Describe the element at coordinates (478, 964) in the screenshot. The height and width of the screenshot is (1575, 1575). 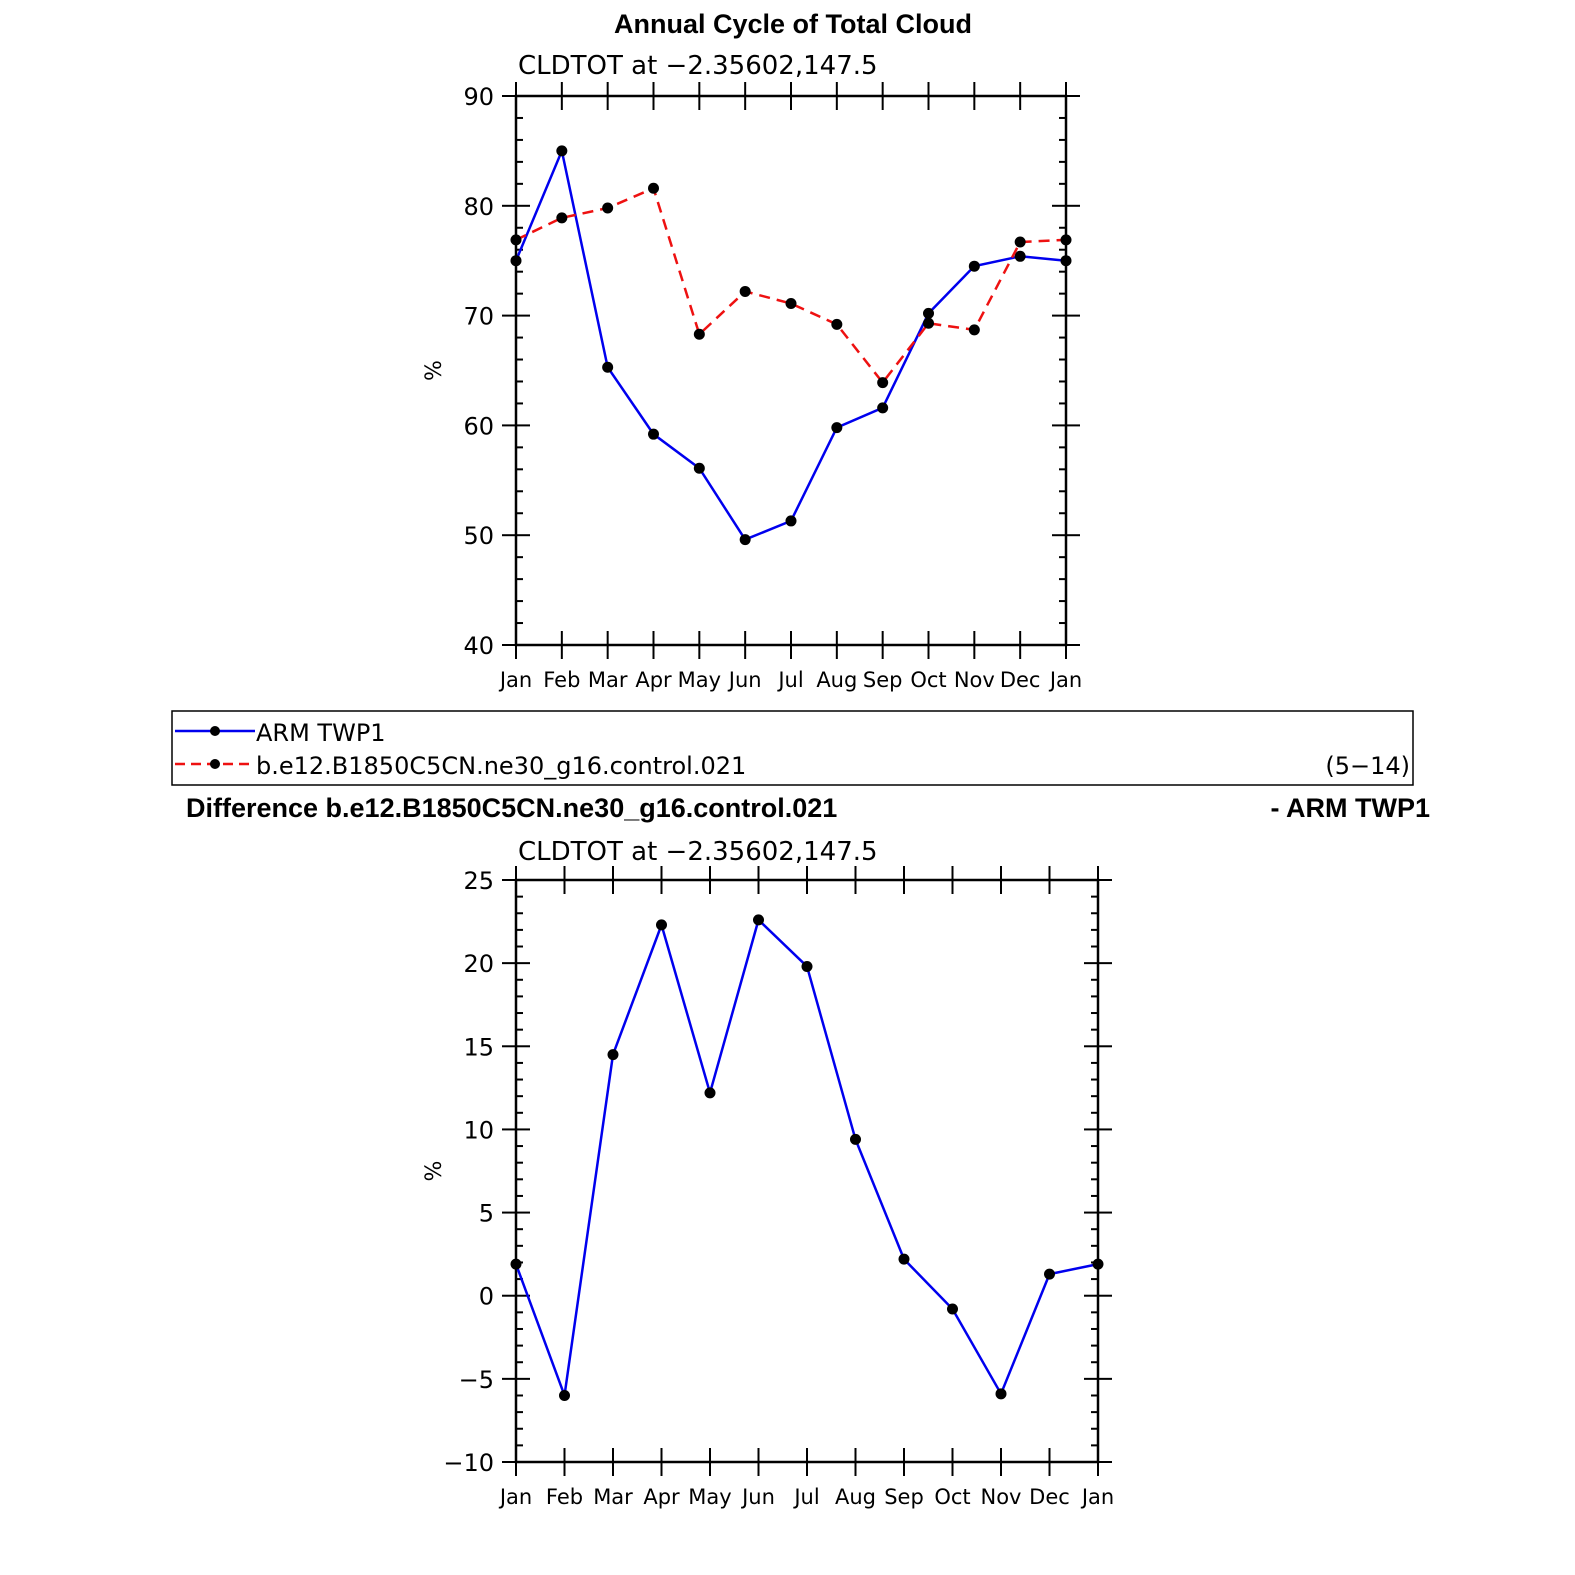
I see `y-tick-label: 20` at that location.